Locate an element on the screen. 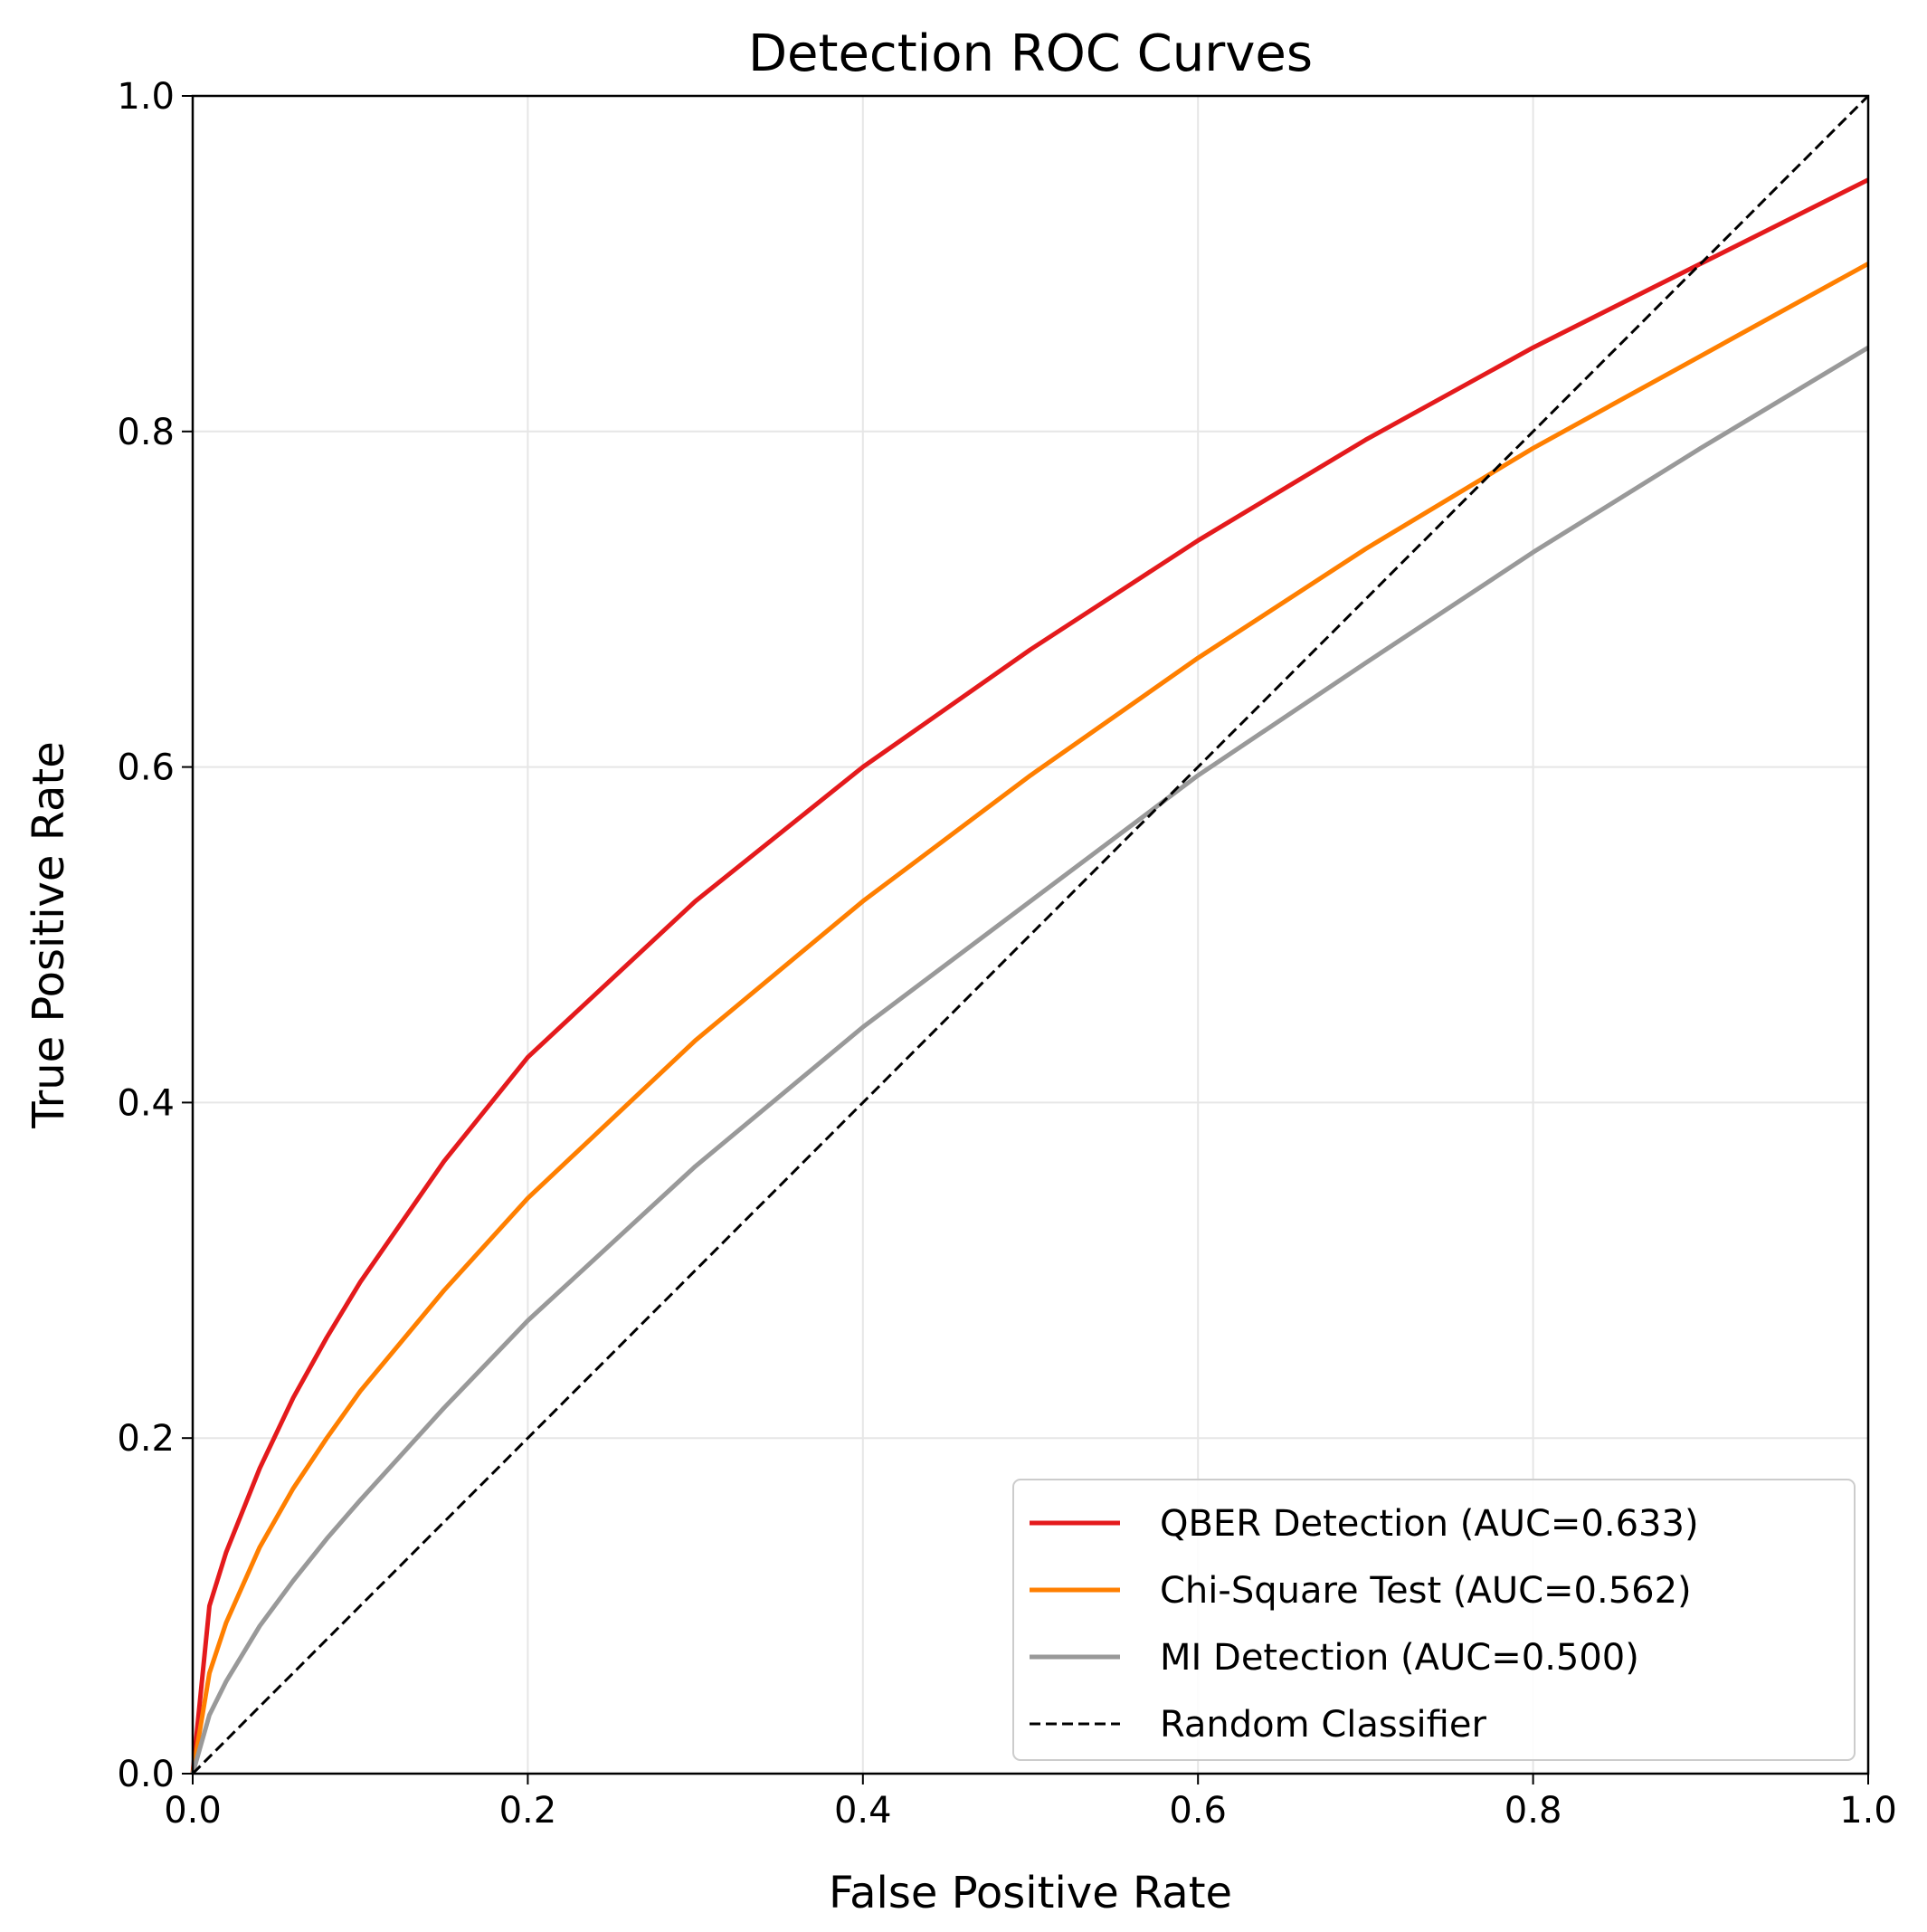 Image resolution: width=1927 pixels, height=1932 pixels. y-tick-label: 0.8 is located at coordinates (146, 432).